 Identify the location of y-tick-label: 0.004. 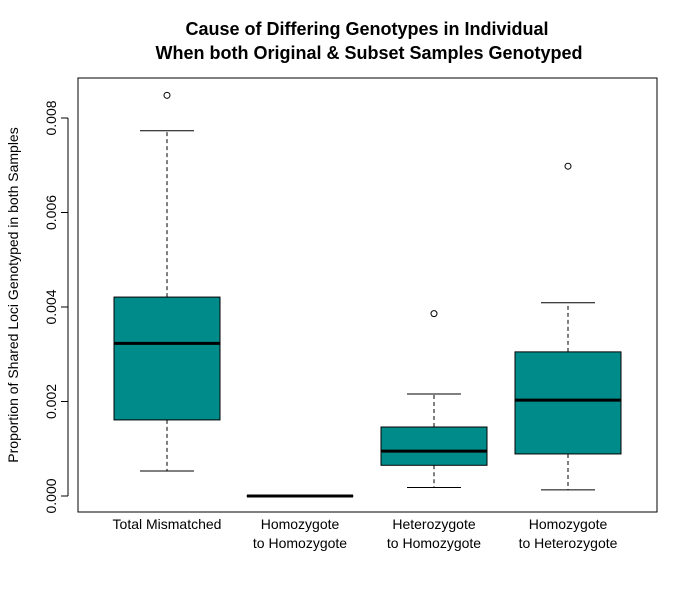
(51, 306).